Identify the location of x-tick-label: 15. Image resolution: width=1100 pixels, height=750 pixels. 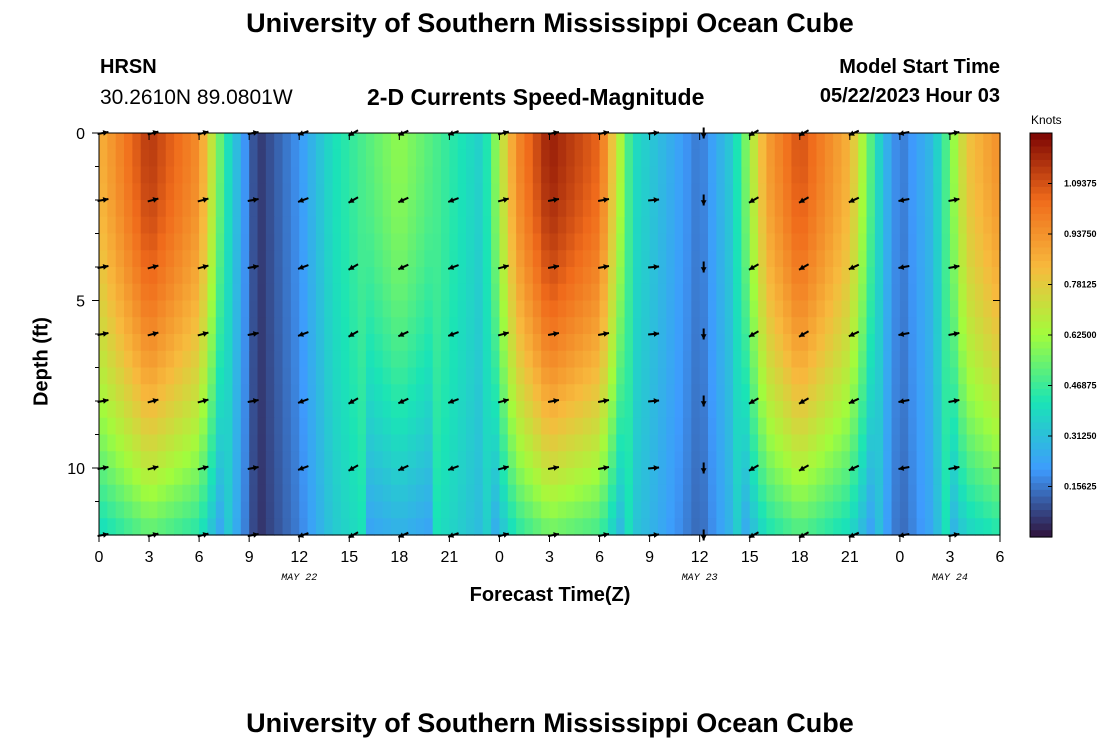
(750, 557).